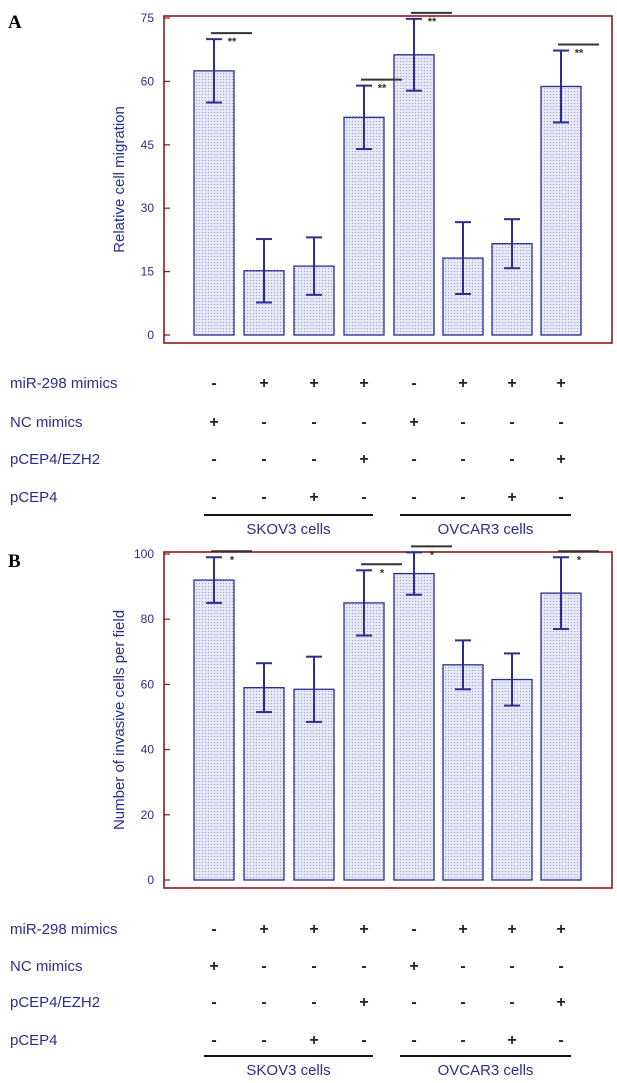  Describe the element at coordinates (148, 619) in the screenshot. I see `y-tick-label: 80` at that location.